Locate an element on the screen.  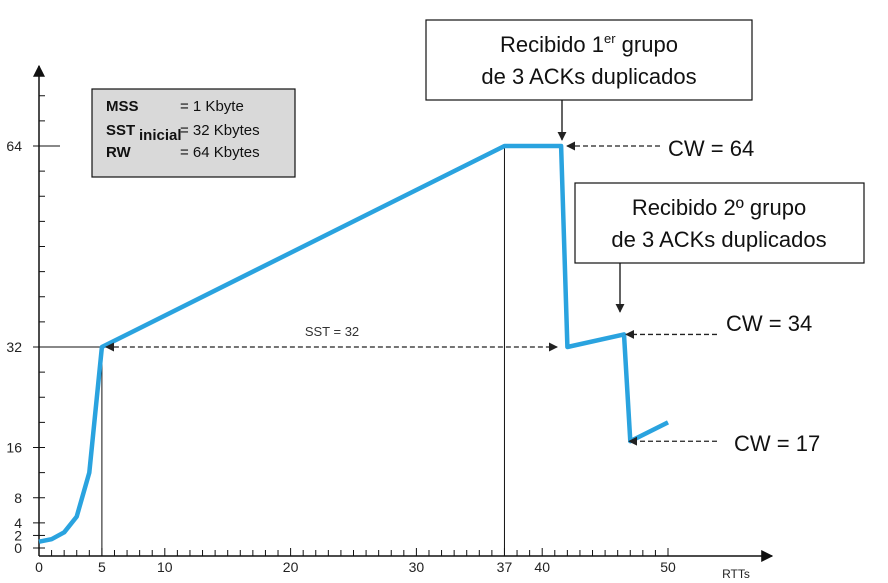
cw-label-34: CW = 34 is located at coordinates (769, 323).